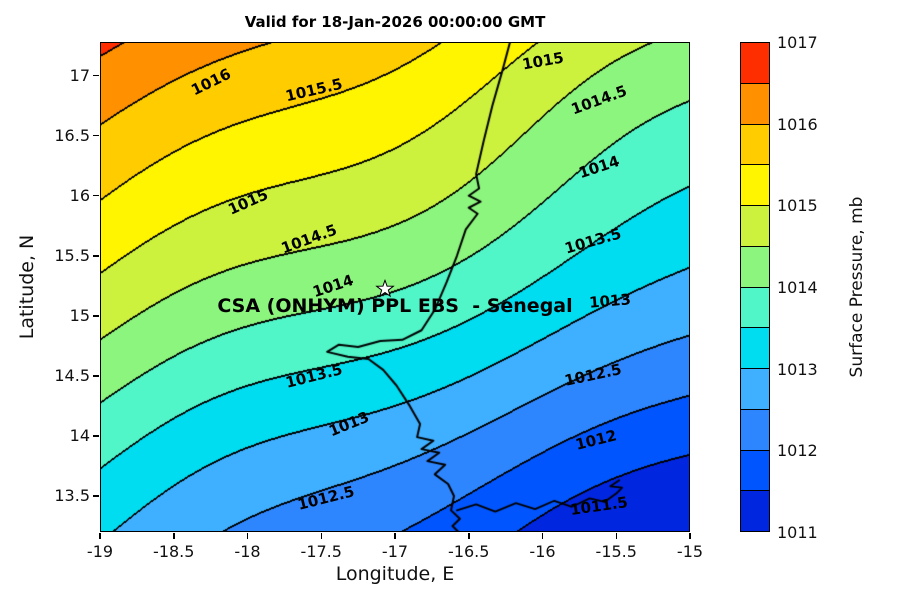  I want to click on colorbar-tick-label: 1016, so click(797, 124).